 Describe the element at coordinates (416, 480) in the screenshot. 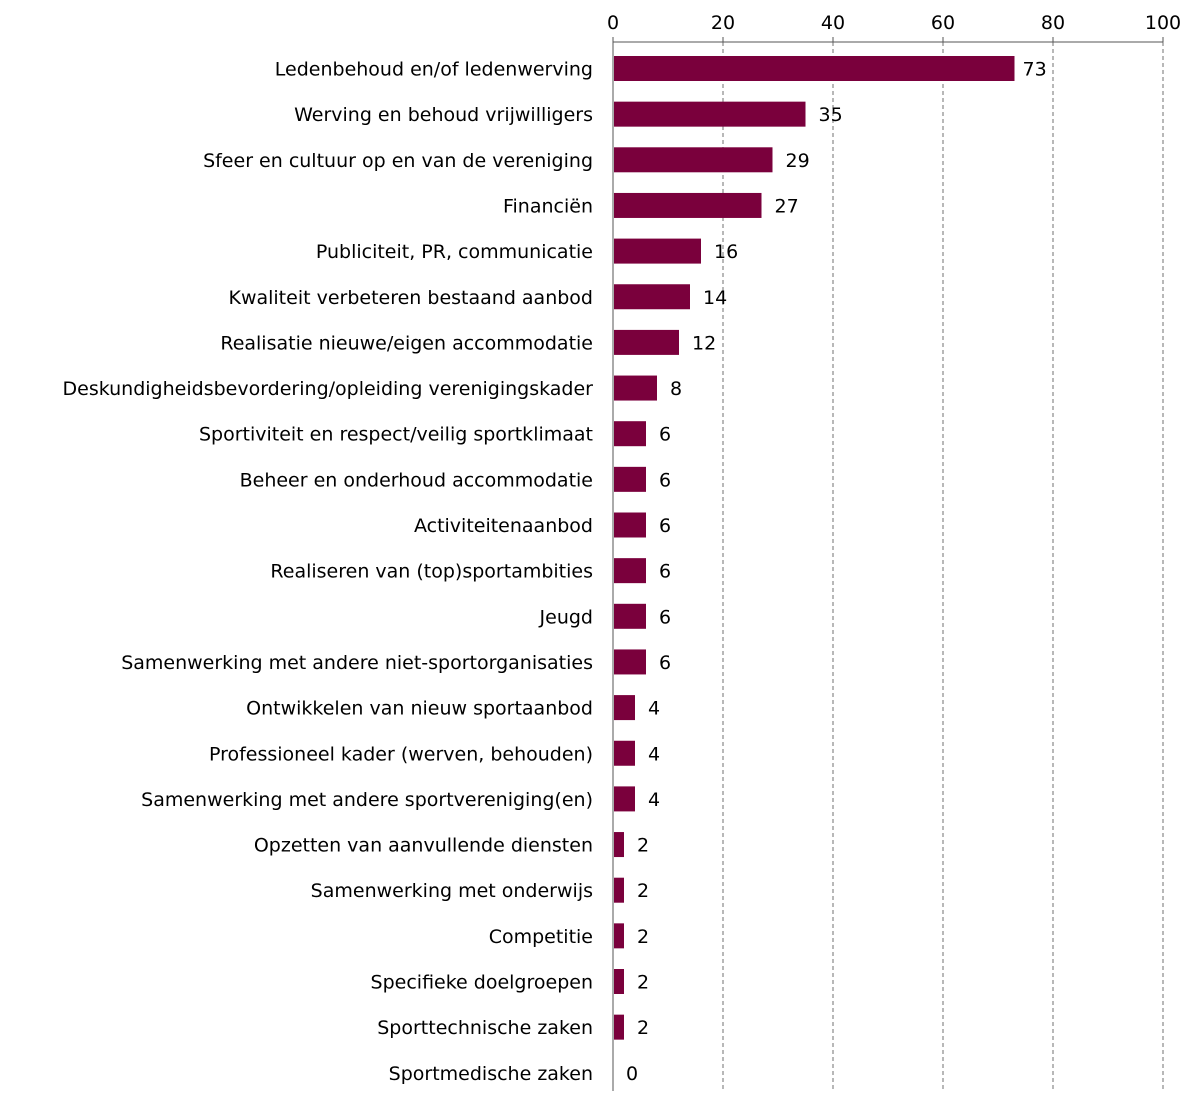

I see `category-label: Beheer en onderhoud accommodatie` at that location.